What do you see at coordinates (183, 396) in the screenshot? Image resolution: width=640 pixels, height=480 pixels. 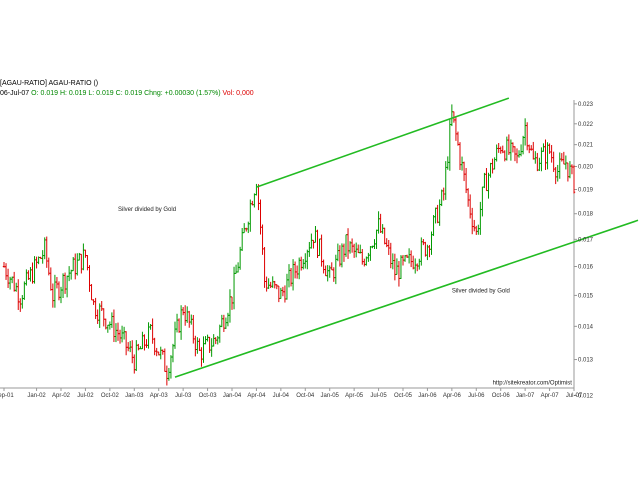 I see `x-tick-label: Jul-03` at bounding box center [183, 396].